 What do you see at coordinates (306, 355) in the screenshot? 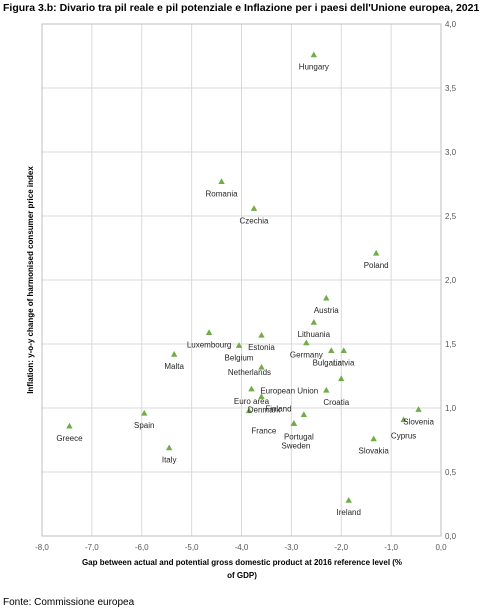
I see `data-label: Germany` at bounding box center [306, 355].